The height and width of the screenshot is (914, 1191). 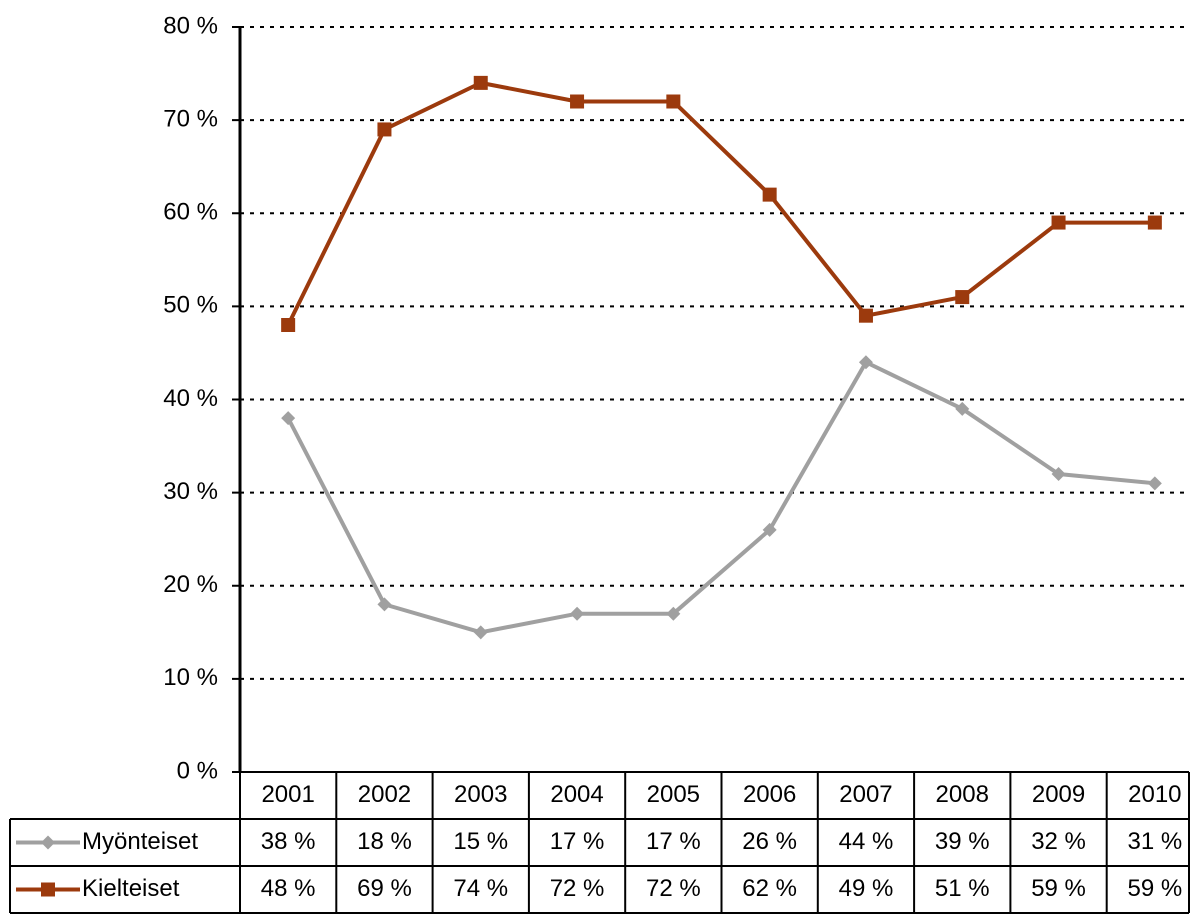 What do you see at coordinates (866, 888) in the screenshot?
I see `data-label: 49 %` at bounding box center [866, 888].